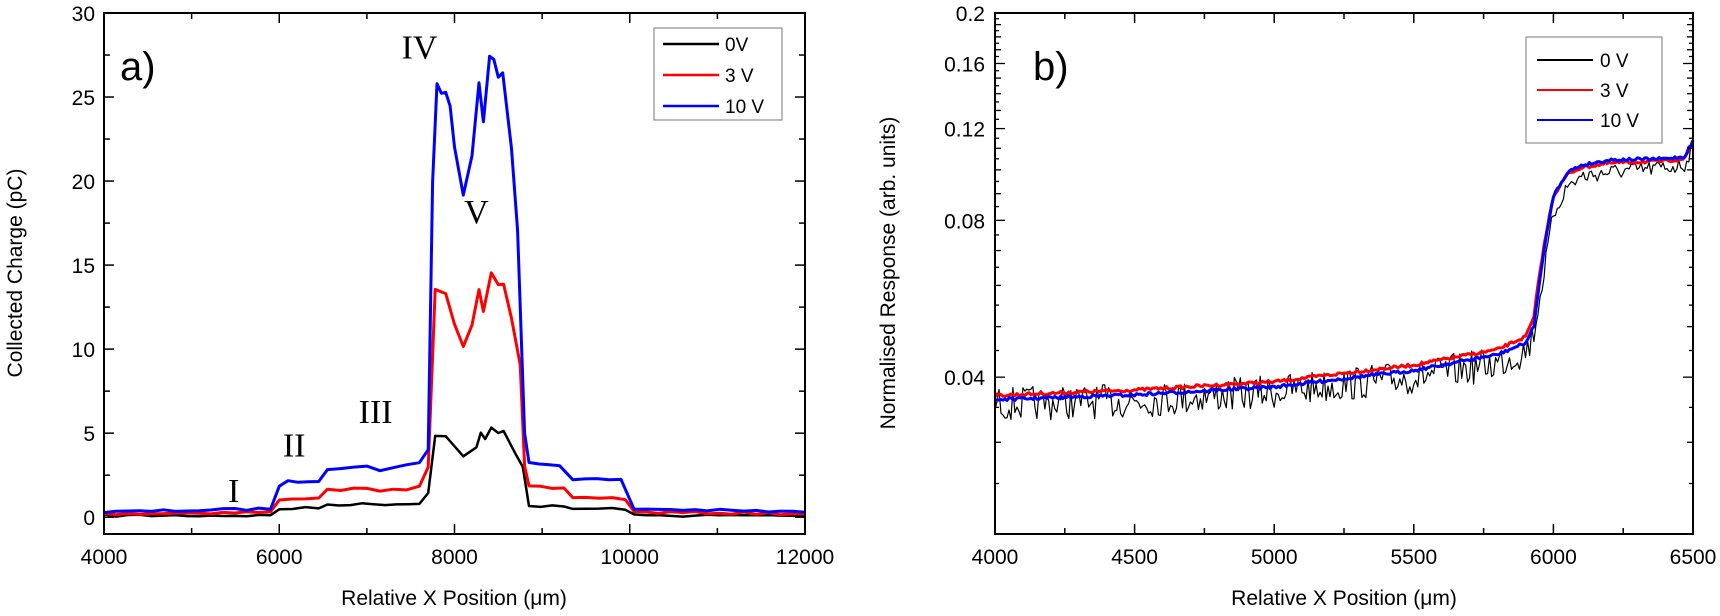  Describe the element at coordinates (744, 107) in the screenshot. I see `panel-a-legend-label-10v: 10 V` at that location.